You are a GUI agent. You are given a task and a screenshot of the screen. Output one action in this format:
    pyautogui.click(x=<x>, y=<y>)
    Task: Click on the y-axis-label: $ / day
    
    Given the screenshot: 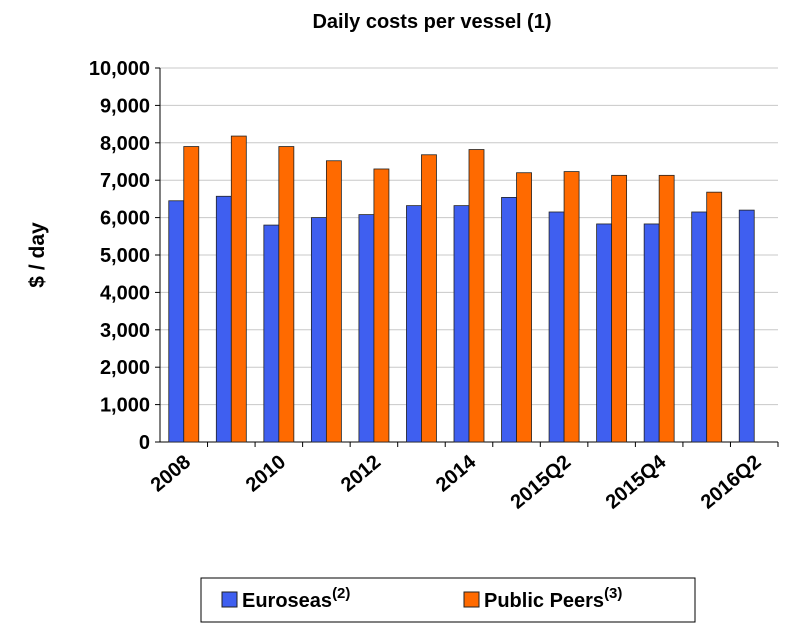 What is the action you would take?
    pyautogui.click(x=37, y=255)
    